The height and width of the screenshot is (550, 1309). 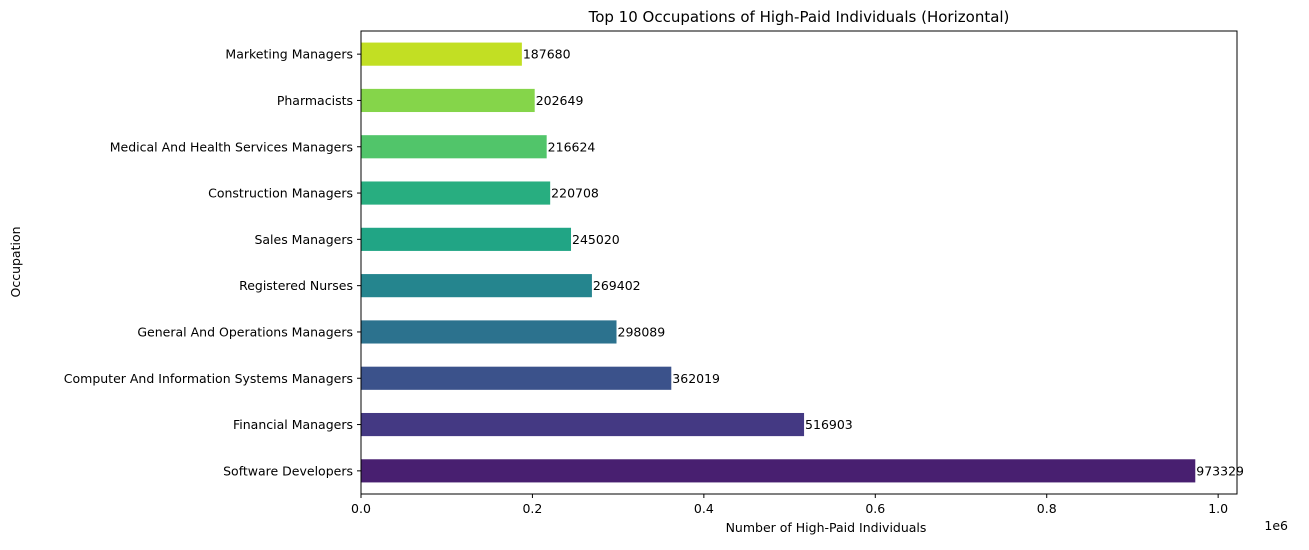 What do you see at coordinates (642, 331) in the screenshot?
I see `bar-value-label: 298089` at bounding box center [642, 331].